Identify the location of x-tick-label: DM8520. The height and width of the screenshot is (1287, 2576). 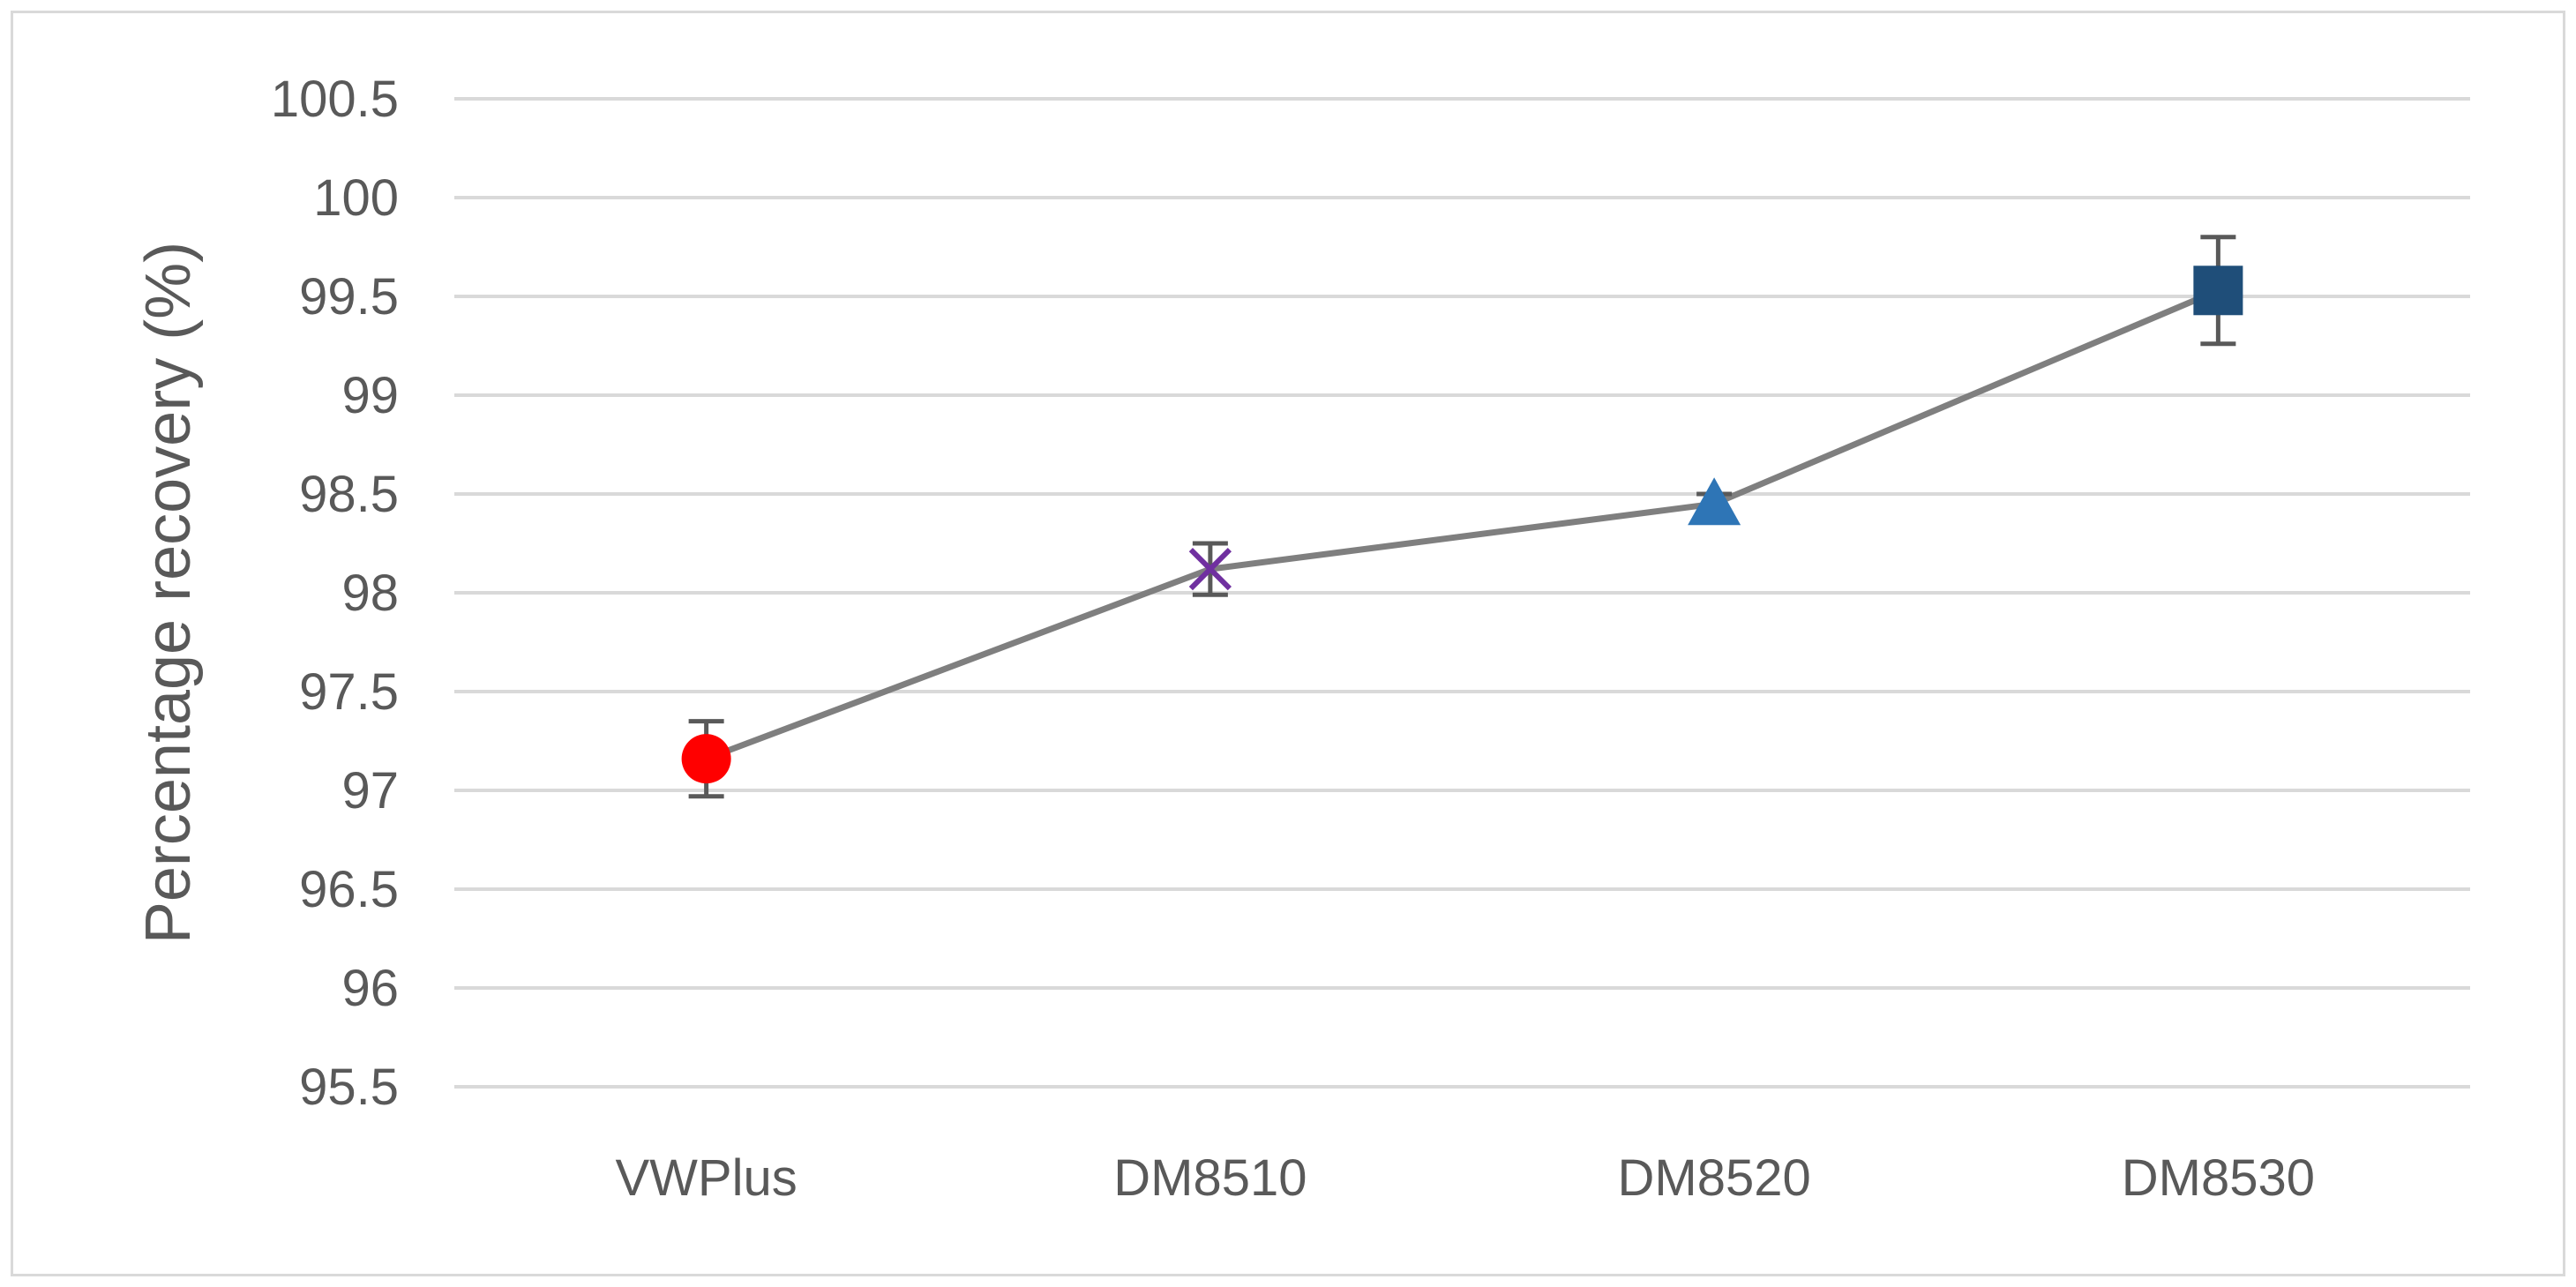
(1715, 1178).